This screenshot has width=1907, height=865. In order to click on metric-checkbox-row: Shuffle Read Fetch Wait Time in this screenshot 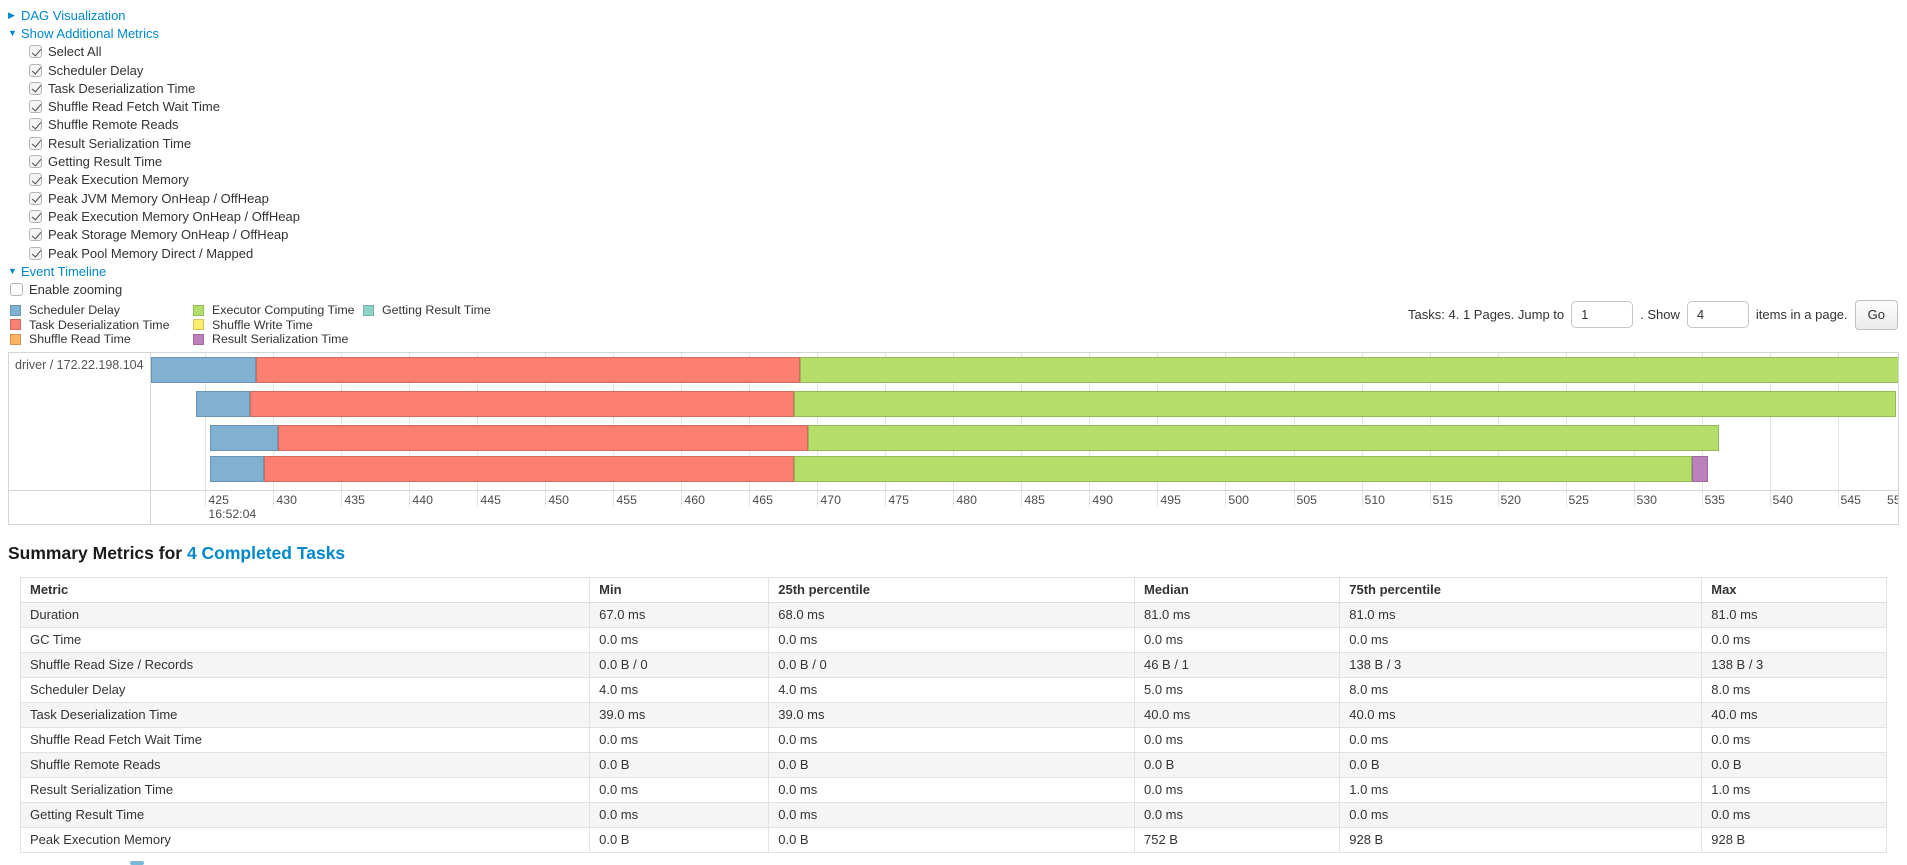, I will do `click(957, 106)`.